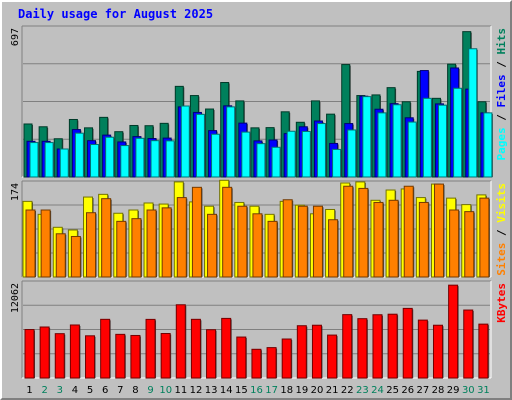 The width and height of the screenshot is (512, 400). Describe the element at coordinates (362, 390) in the screenshot. I see `x-tick-label-23: 23` at that location.